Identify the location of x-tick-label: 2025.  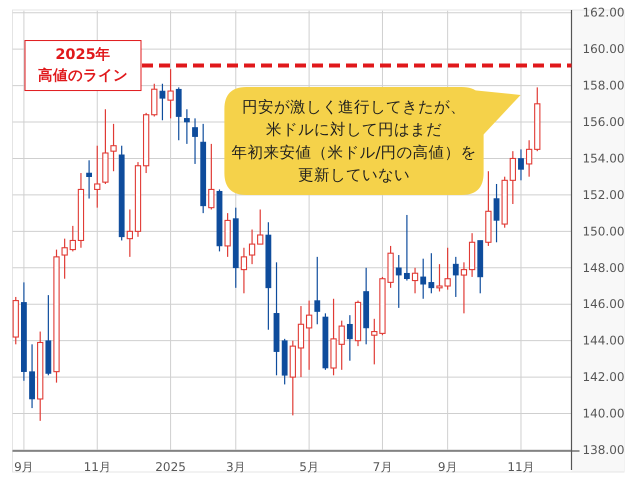
(170, 467).